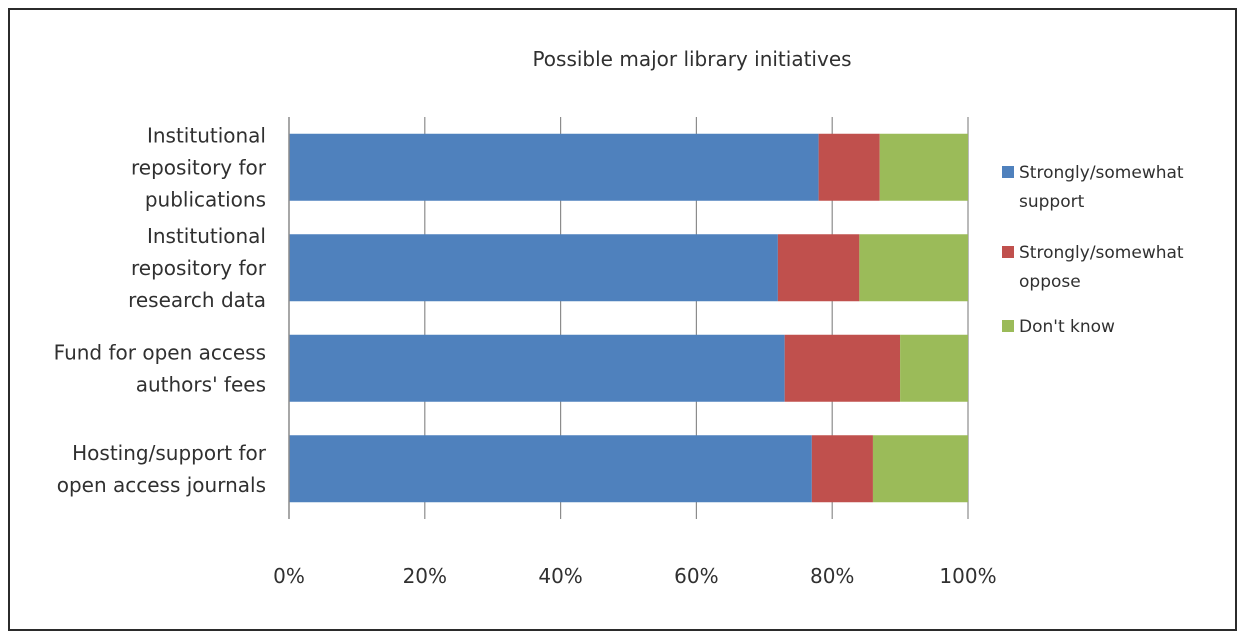  I want to click on legend-item: Strongly/somewhat support, so click(1093, 187).